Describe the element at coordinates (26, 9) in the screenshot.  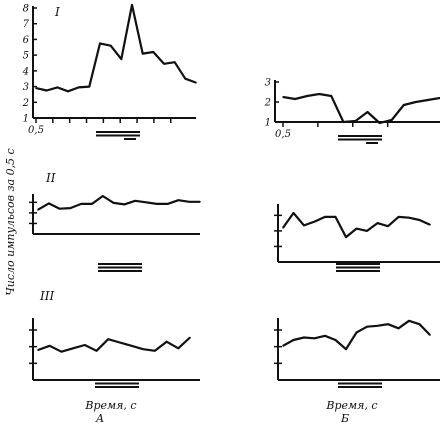
I see `y-tick-label: 8` at that location.